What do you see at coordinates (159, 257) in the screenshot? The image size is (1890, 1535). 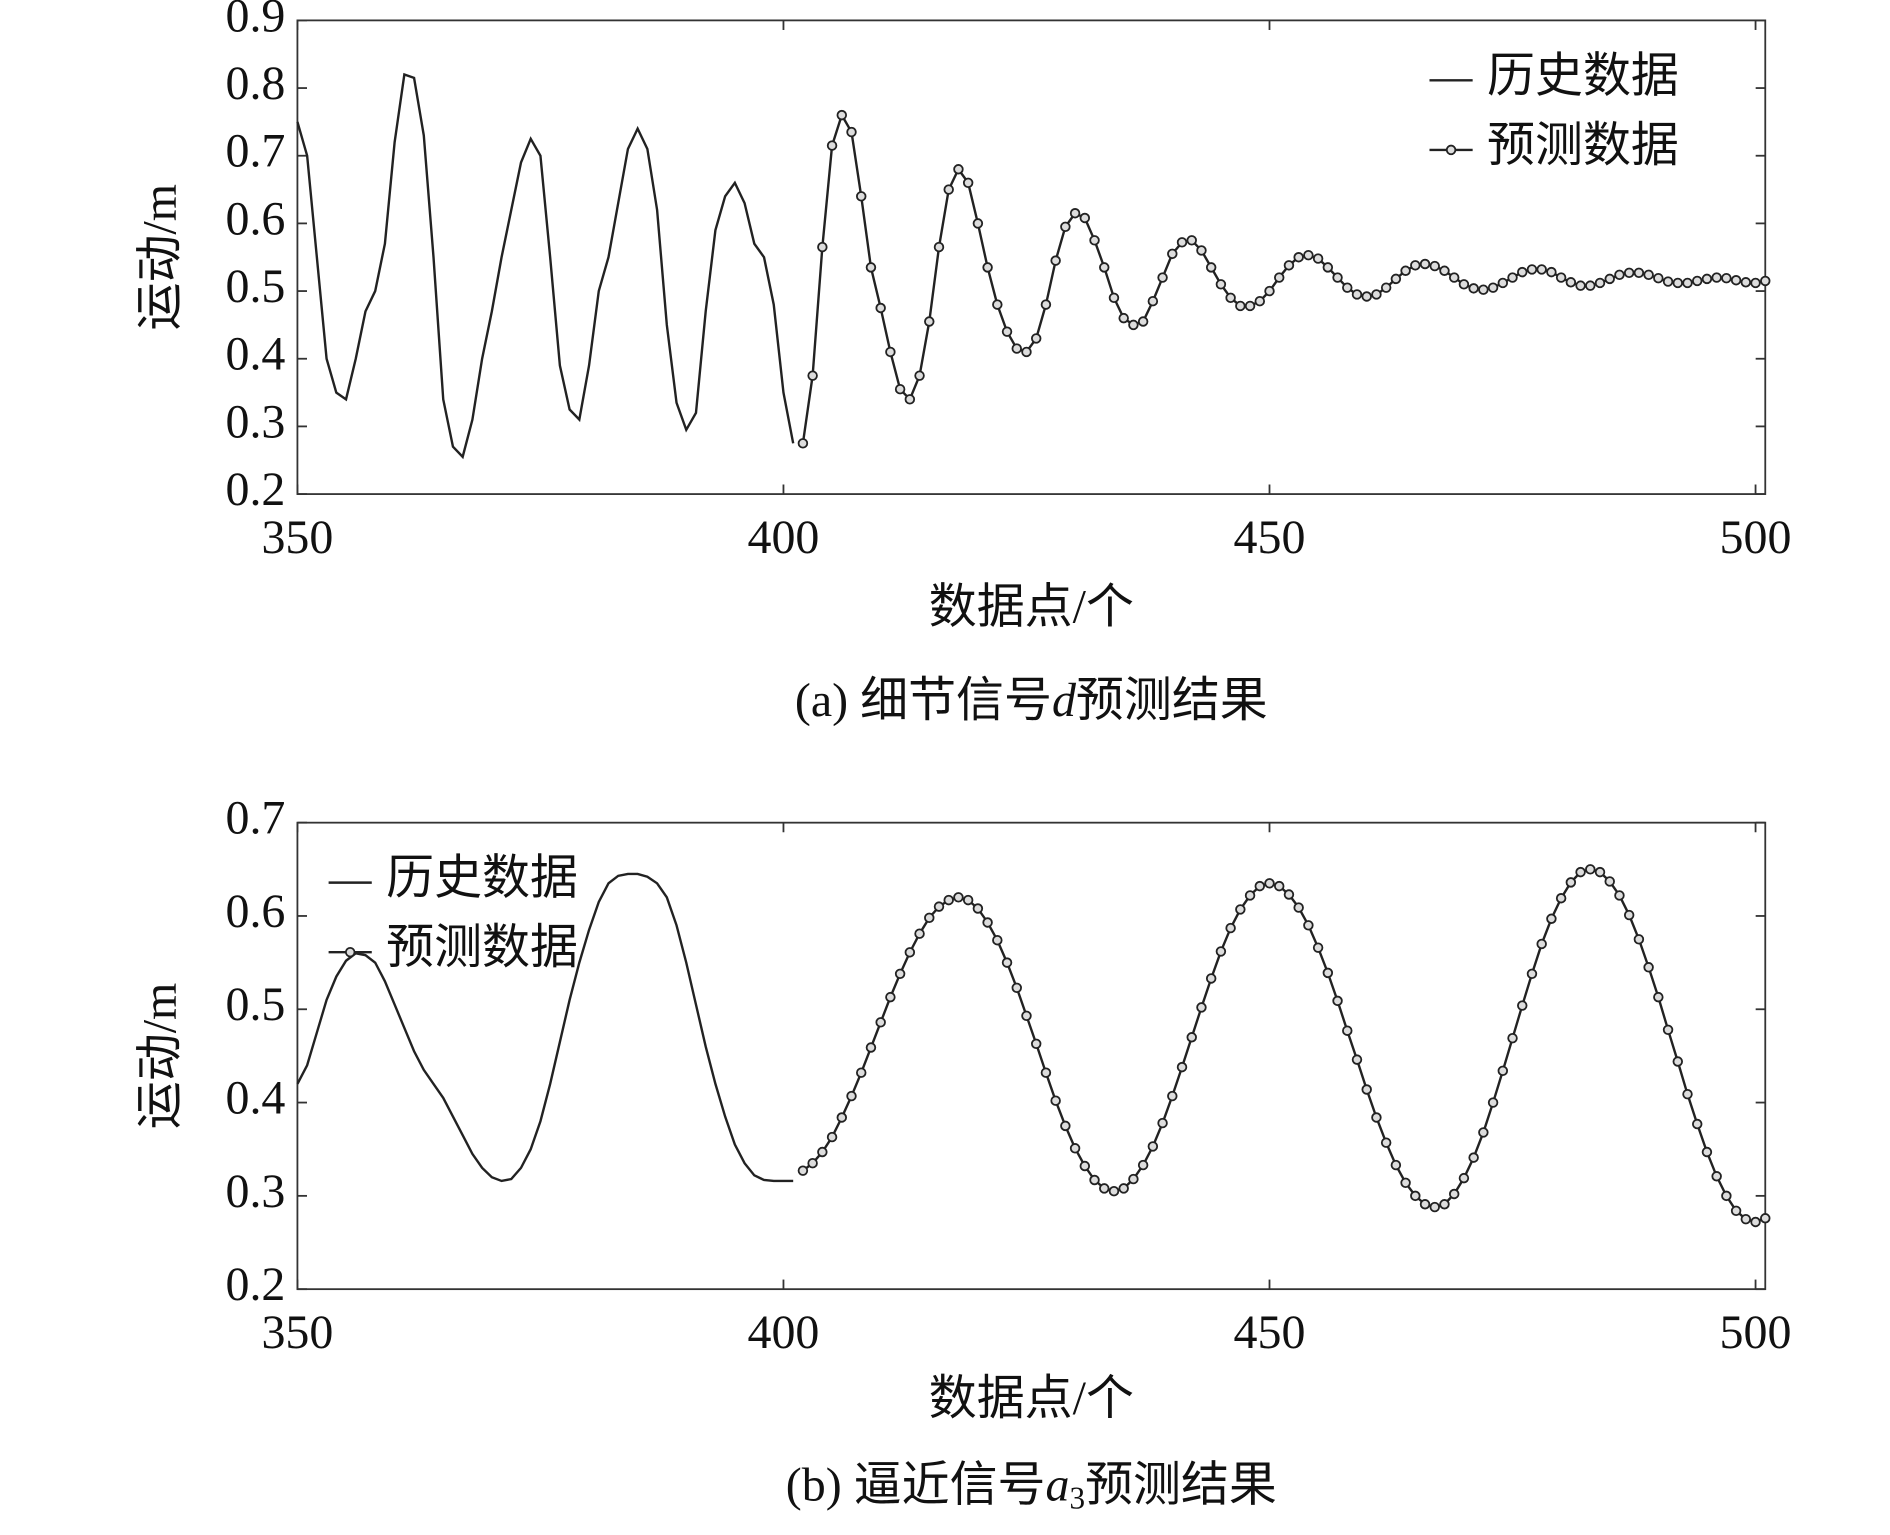 I see `y-axis-label: 运动/m` at bounding box center [159, 257].